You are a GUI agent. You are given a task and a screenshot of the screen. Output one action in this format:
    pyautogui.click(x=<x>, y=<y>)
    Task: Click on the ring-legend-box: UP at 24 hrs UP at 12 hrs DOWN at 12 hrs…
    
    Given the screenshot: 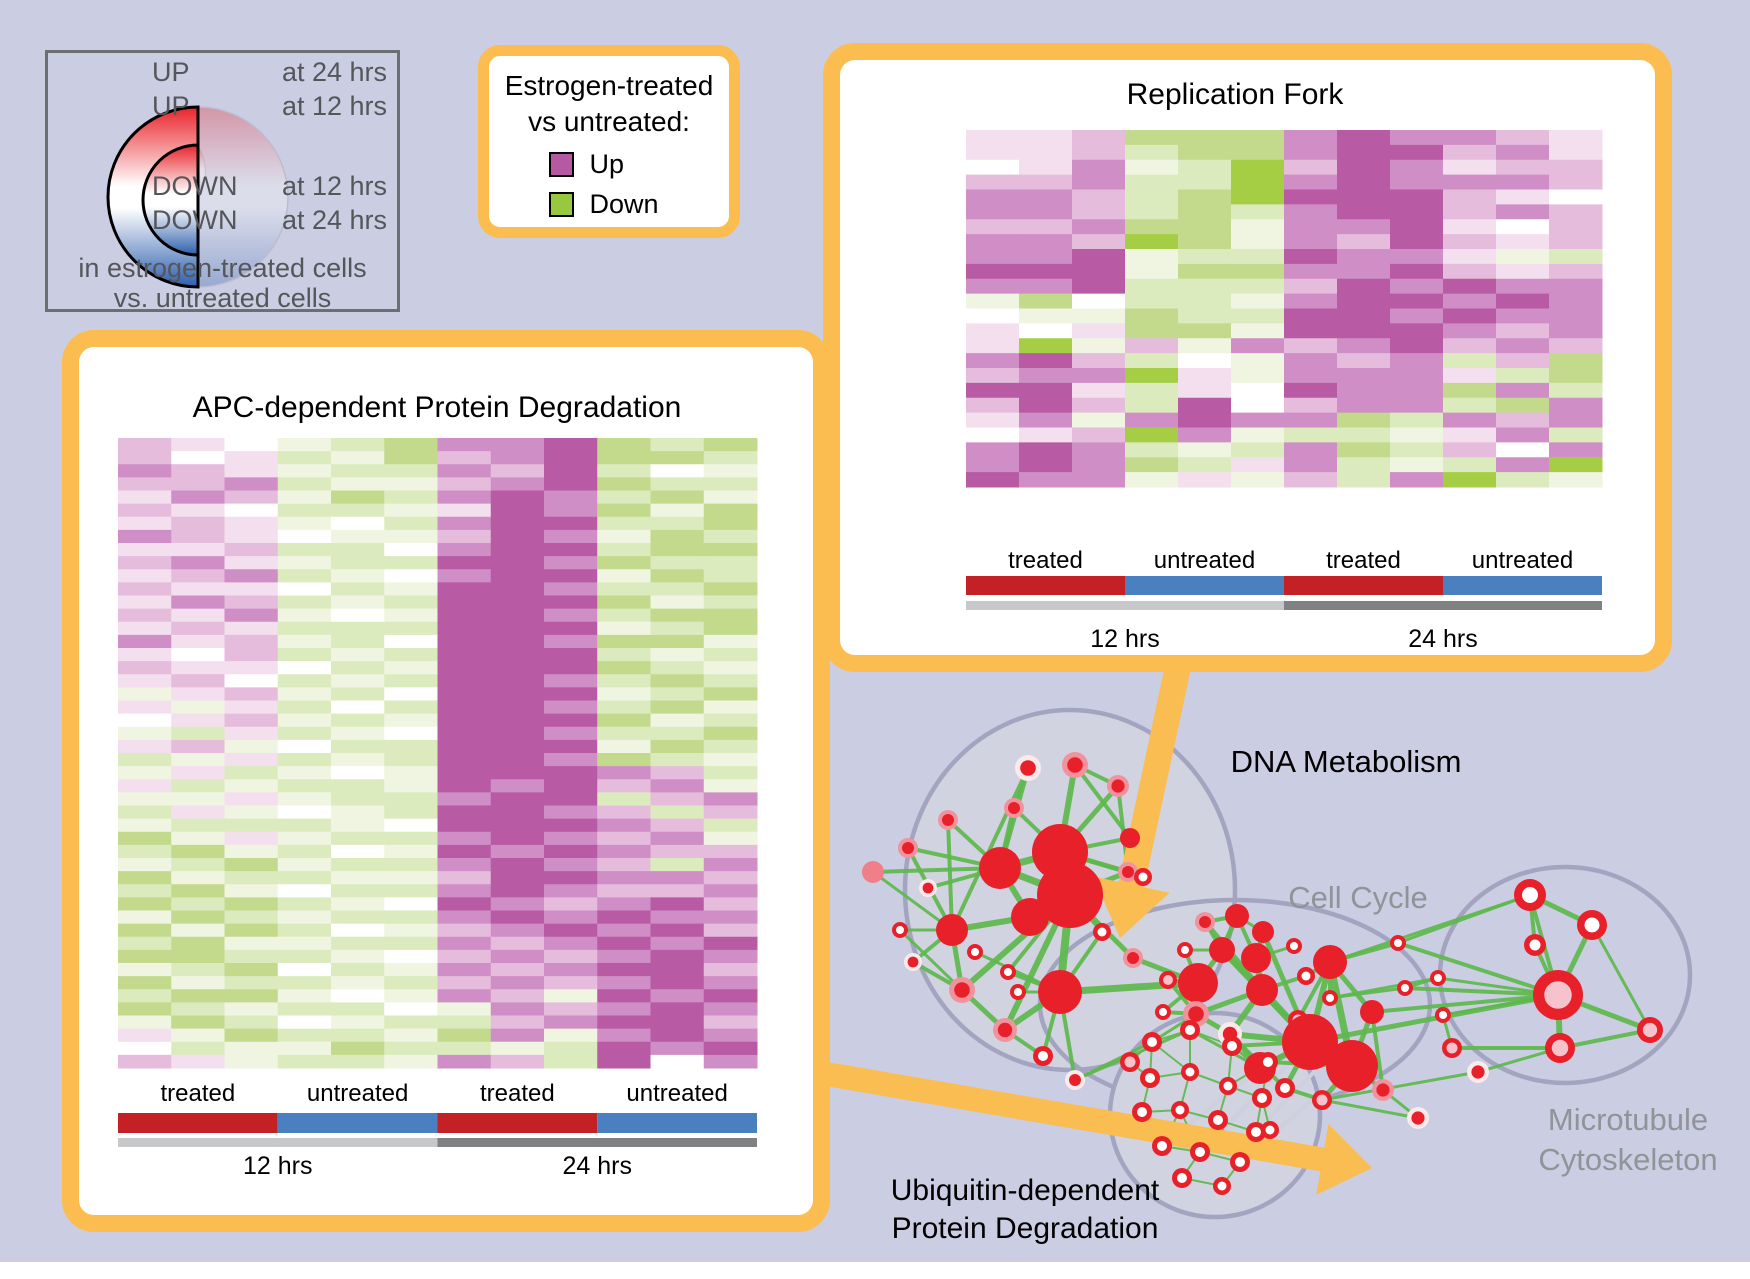 What is the action you would take?
    pyautogui.click(x=222, y=181)
    